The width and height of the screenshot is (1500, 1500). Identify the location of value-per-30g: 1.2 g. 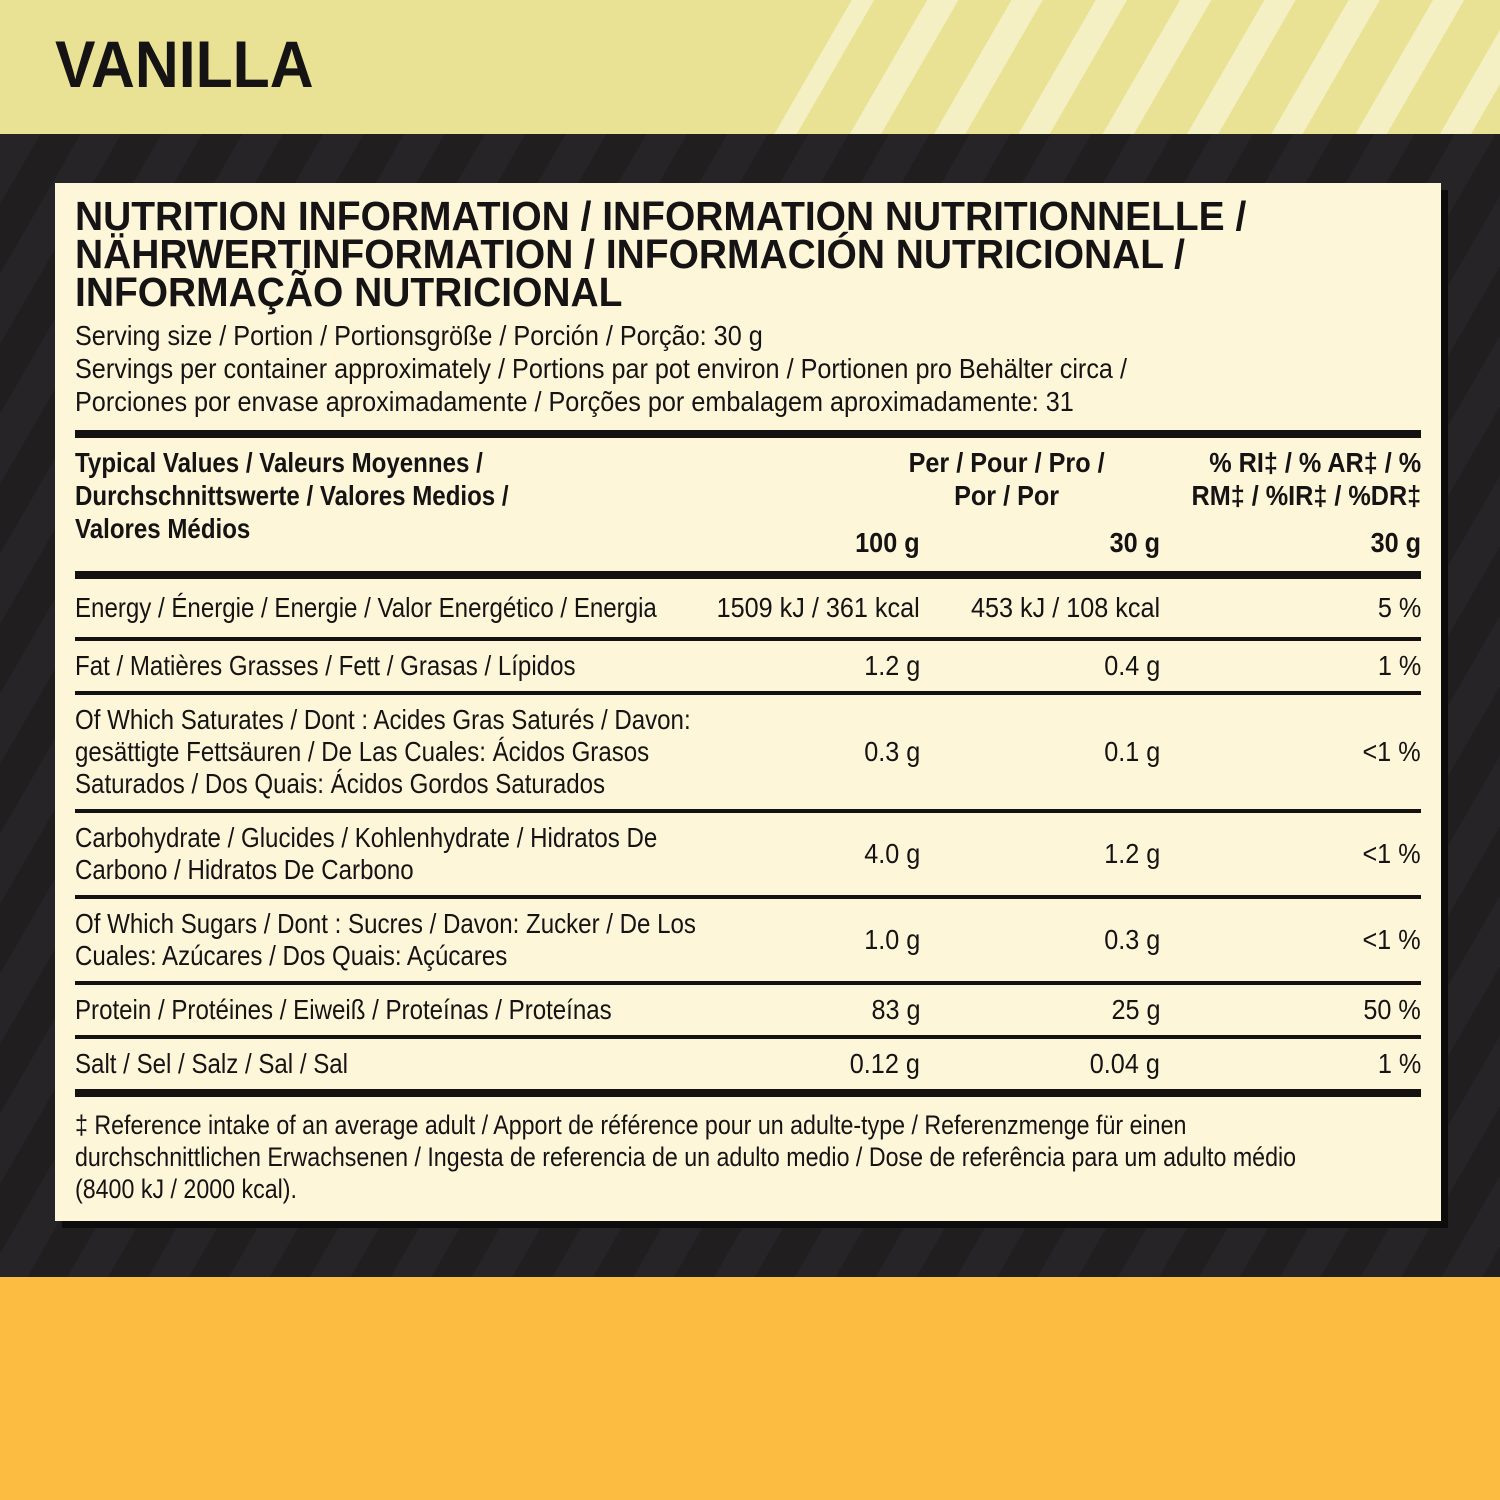
(1131, 853).